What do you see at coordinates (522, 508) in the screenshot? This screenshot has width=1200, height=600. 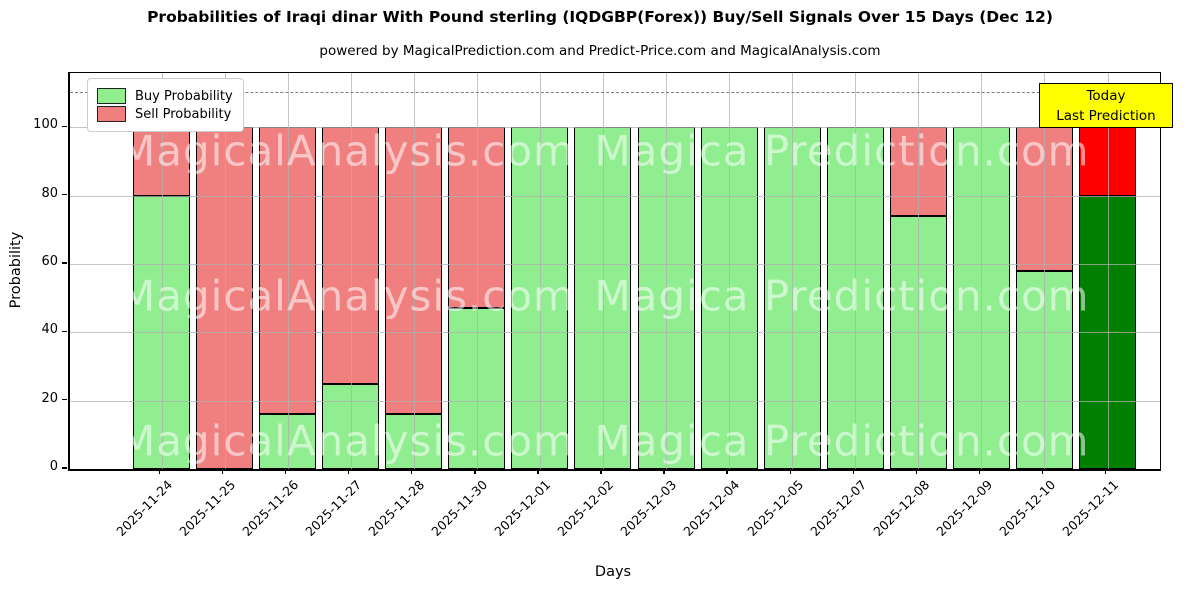 I see `x-tick-label: 2025-12-01` at bounding box center [522, 508].